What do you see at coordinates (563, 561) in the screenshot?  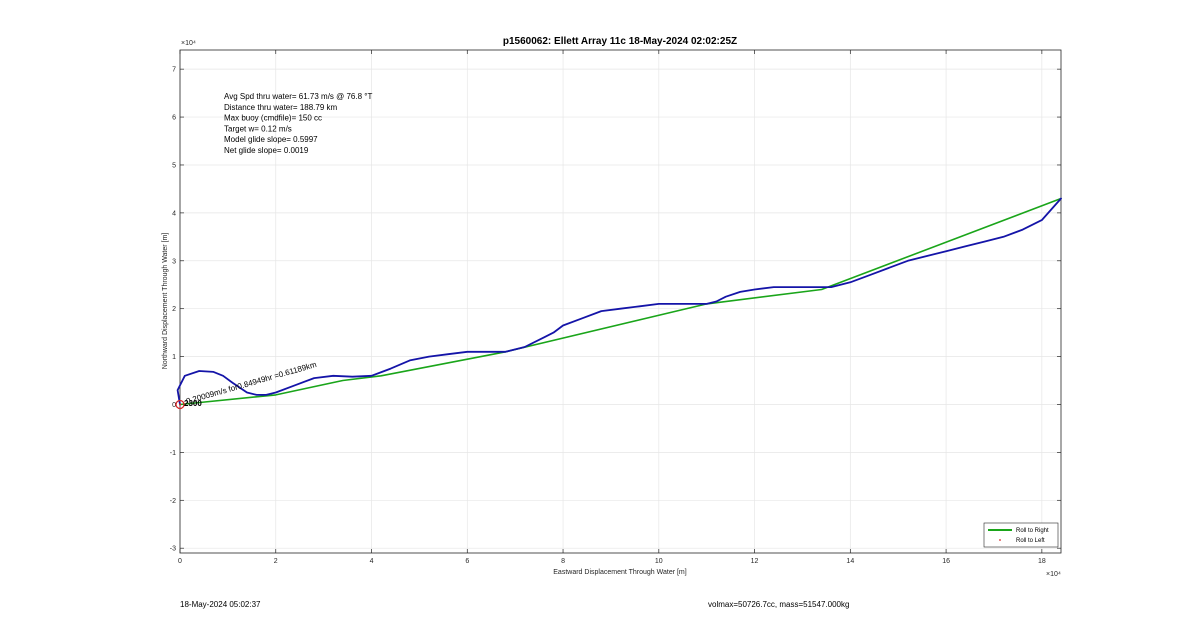 I see `x-tick-label: 8` at bounding box center [563, 561].